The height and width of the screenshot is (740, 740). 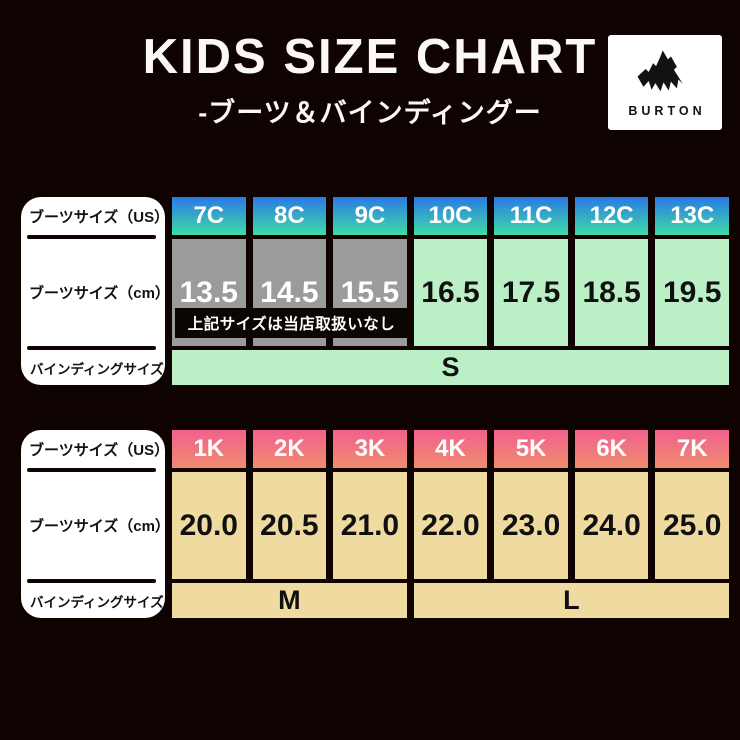 What do you see at coordinates (289, 600) in the screenshot?
I see `binding-size-band: M` at bounding box center [289, 600].